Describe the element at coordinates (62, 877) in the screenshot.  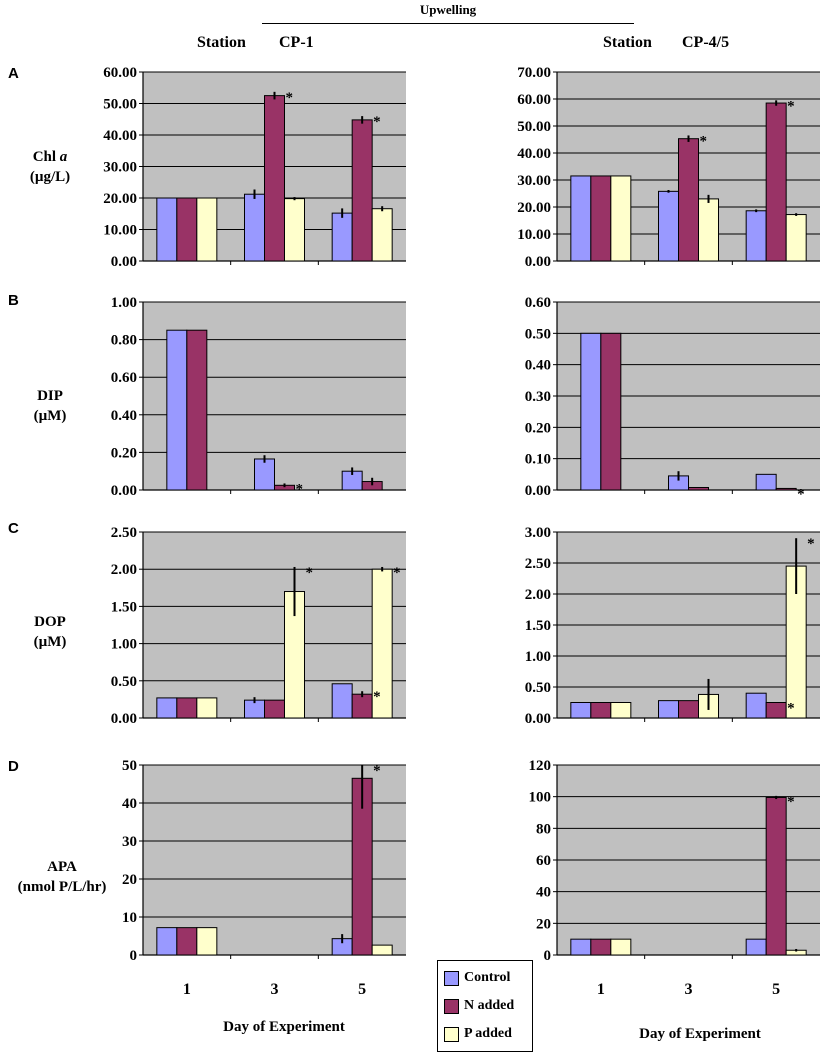
I see `ylabel-apa: APA (nmol P/L/hr)` at that location.